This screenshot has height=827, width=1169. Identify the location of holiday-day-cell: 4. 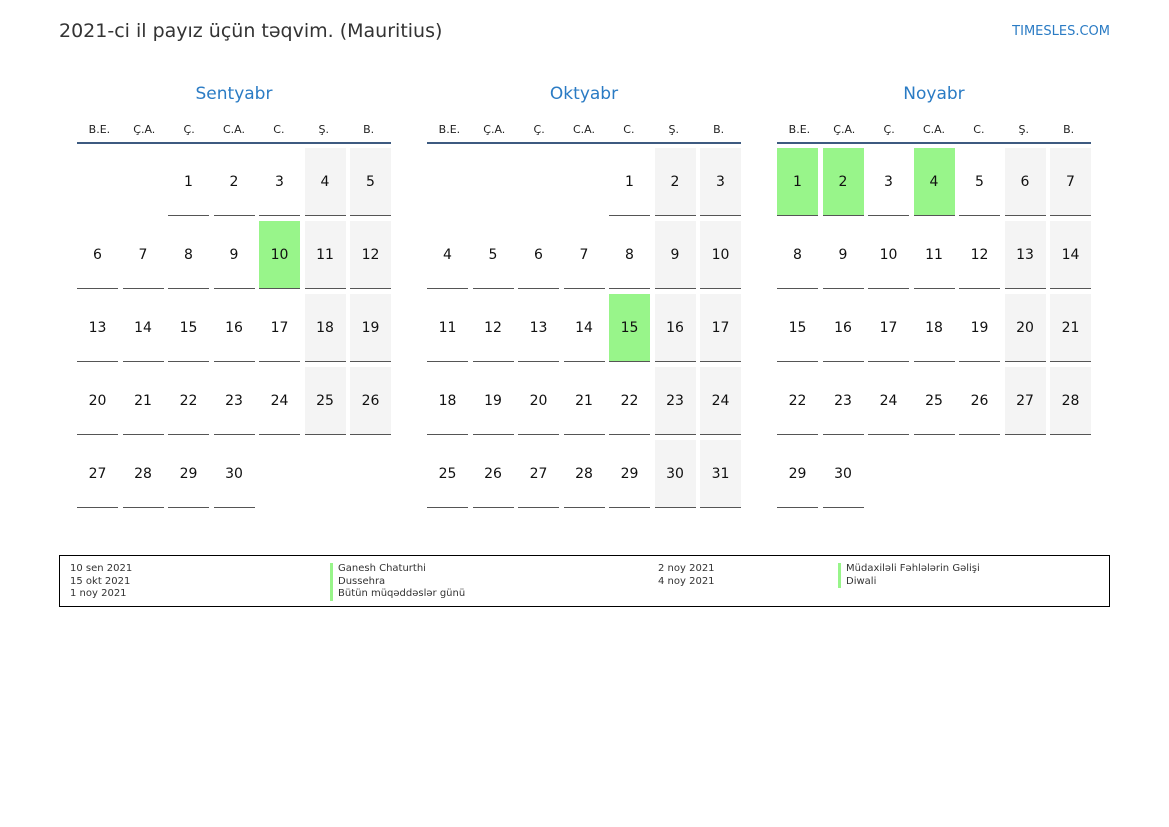
(934, 182).